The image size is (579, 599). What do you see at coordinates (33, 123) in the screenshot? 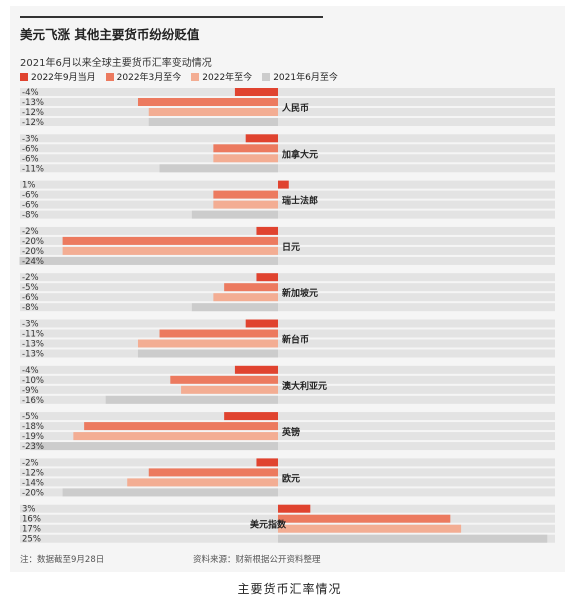
I see `value-label: -12%` at bounding box center [33, 123].